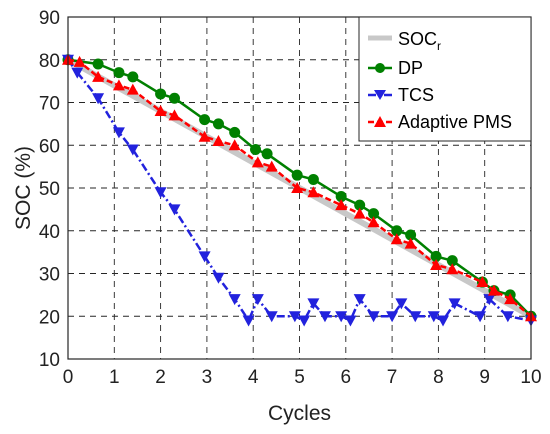 The image size is (550, 434). Describe the element at coordinates (49, 232) in the screenshot. I see `y-tick-label: 40` at that location.